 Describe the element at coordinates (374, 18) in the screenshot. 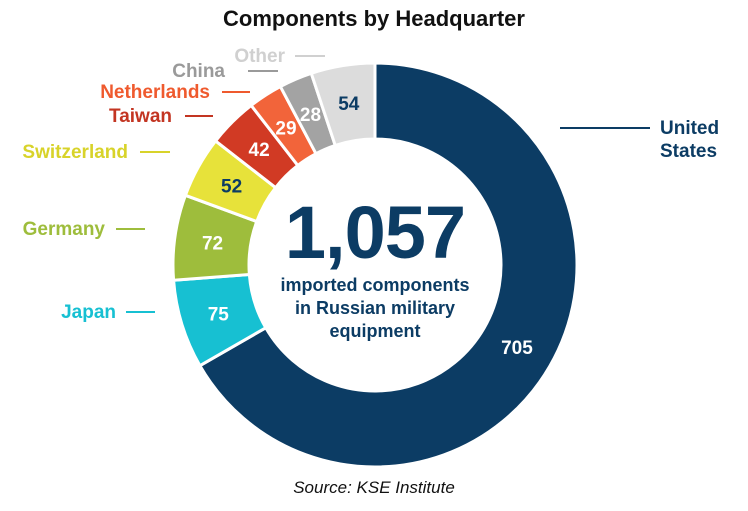

I see `chart-title: Components by Headquarter` at that location.